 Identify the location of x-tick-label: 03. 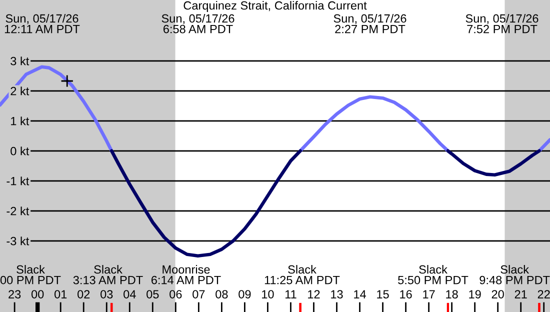
(106, 294).